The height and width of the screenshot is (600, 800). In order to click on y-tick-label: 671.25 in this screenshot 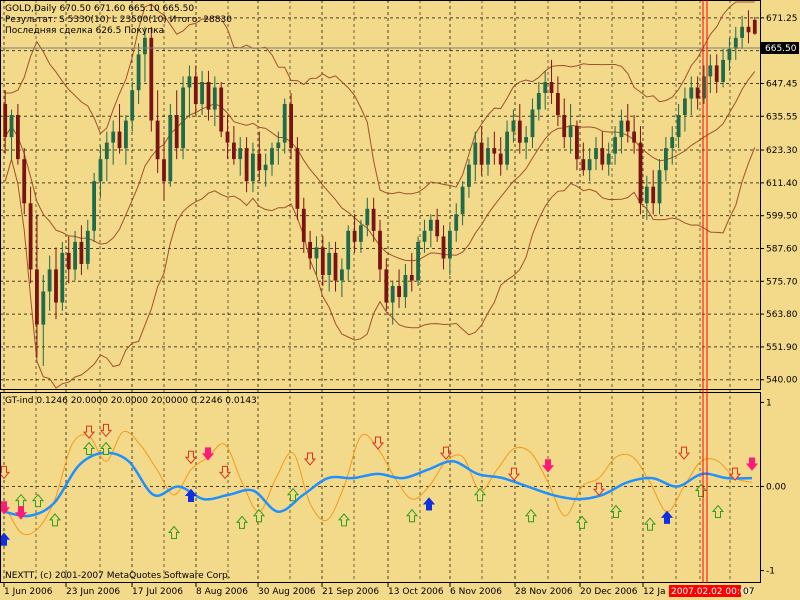, I will do `click(782, 19)`.